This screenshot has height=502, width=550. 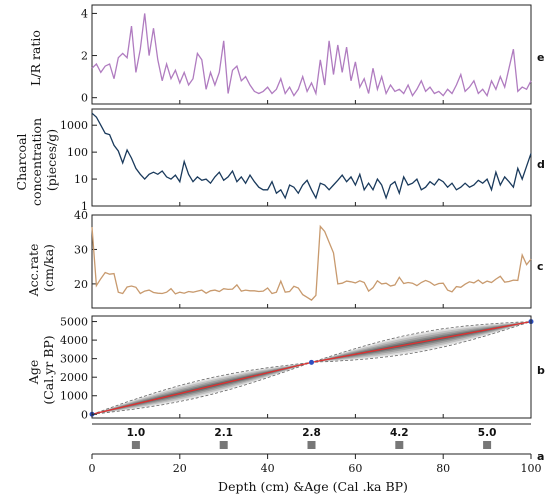 What do you see at coordinates (74, 377) in the screenshot?
I see `panel-b-ytick-label: 2000` at bounding box center [74, 377].